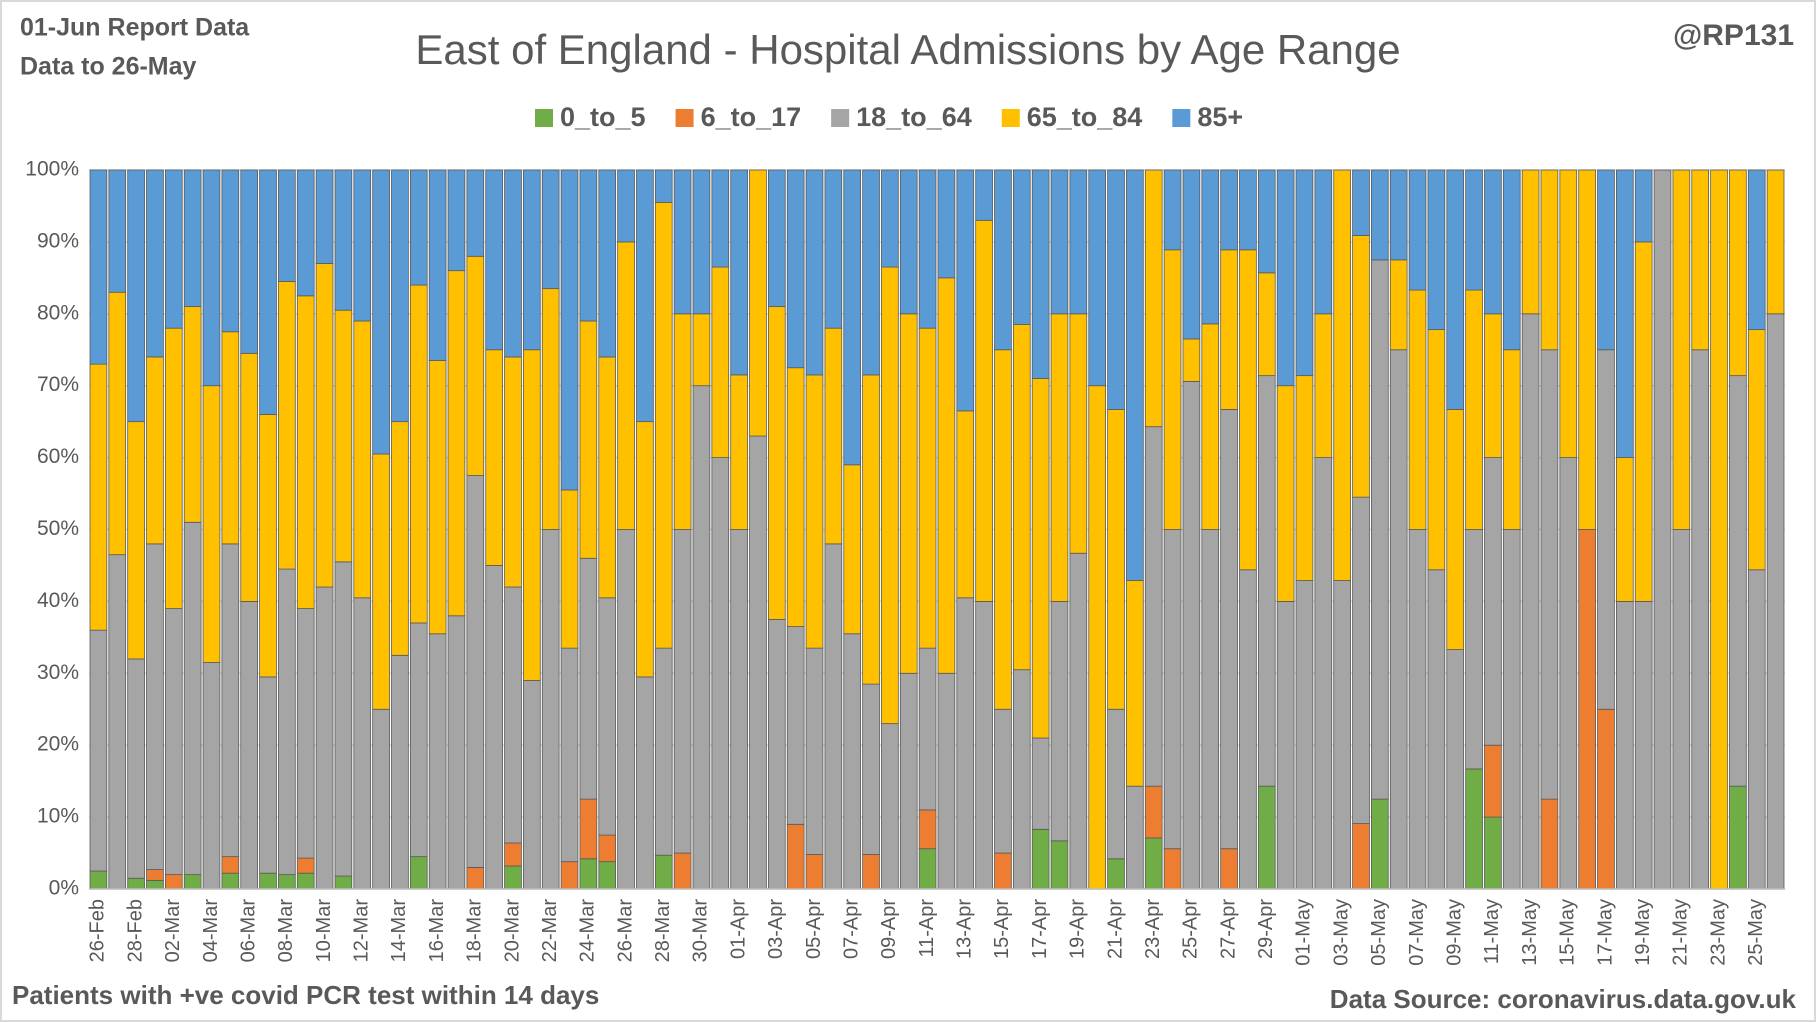 Image resolution: width=1816 pixels, height=1022 pixels. I want to click on x-tick-label: 27-Apr, so click(1228, 929).